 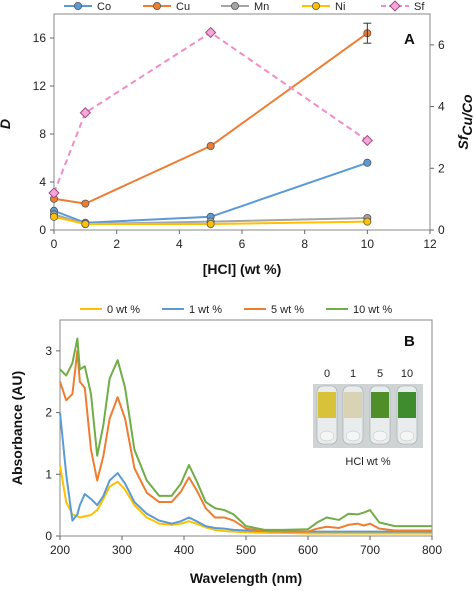 What do you see at coordinates (42, 182) in the screenshot?
I see `a-y-tick-label: 4` at bounding box center [42, 182].